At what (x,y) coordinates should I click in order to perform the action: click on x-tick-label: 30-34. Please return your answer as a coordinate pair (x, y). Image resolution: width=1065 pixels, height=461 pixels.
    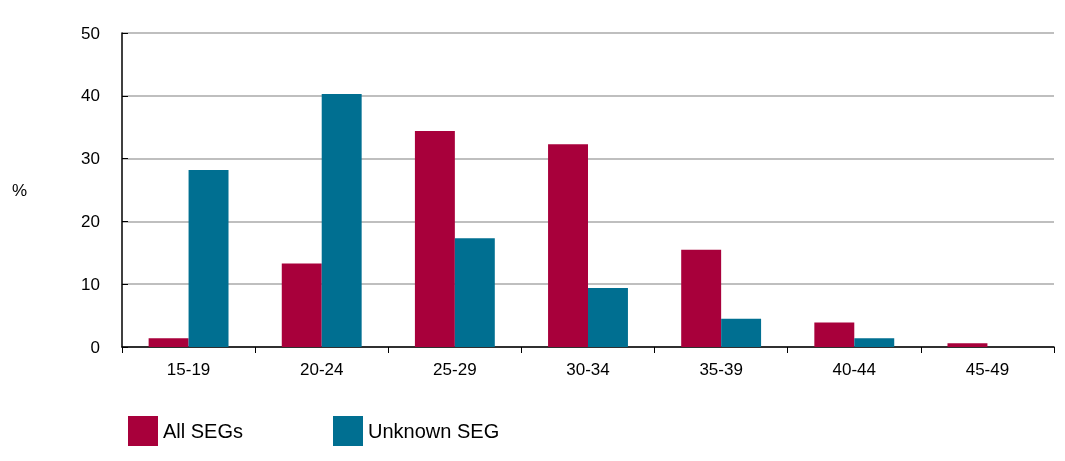
    Looking at the image, I should click on (588, 369).